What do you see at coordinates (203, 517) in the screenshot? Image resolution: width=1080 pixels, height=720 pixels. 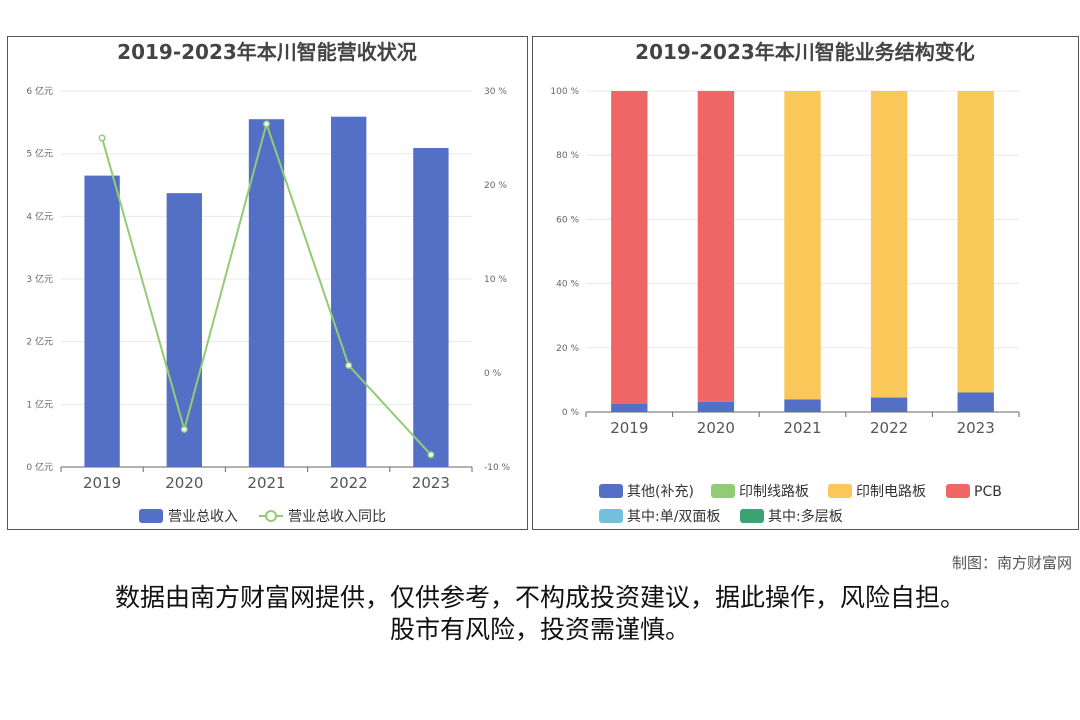 I see `legend-label-revenue: 营业总收入` at bounding box center [203, 517].